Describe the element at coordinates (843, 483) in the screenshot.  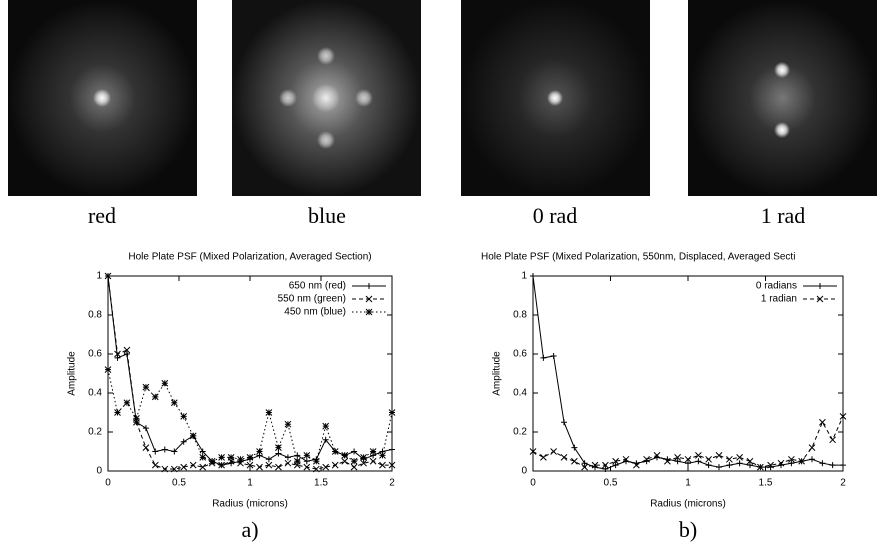
I see `x-tick-label: 2` at that location.